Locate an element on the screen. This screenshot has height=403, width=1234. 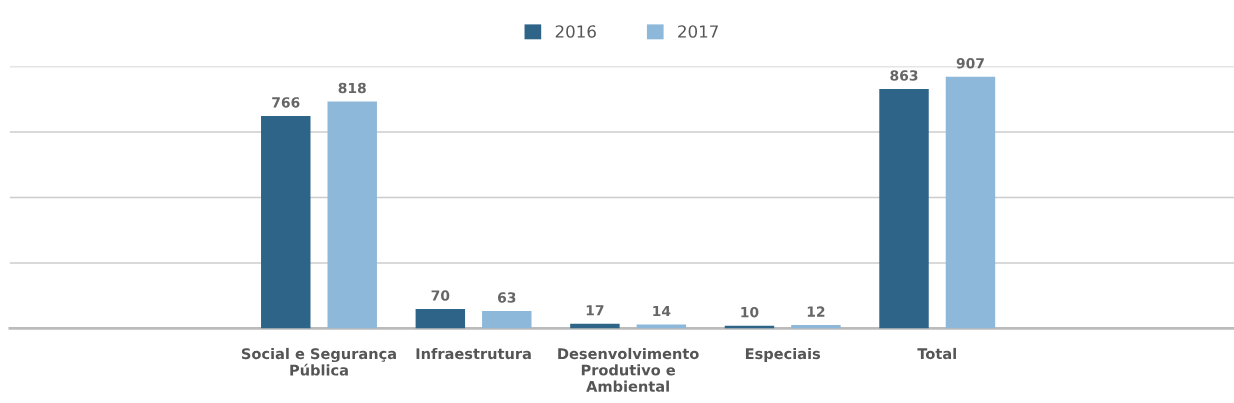
data-label: 863 is located at coordinates (904, 75).